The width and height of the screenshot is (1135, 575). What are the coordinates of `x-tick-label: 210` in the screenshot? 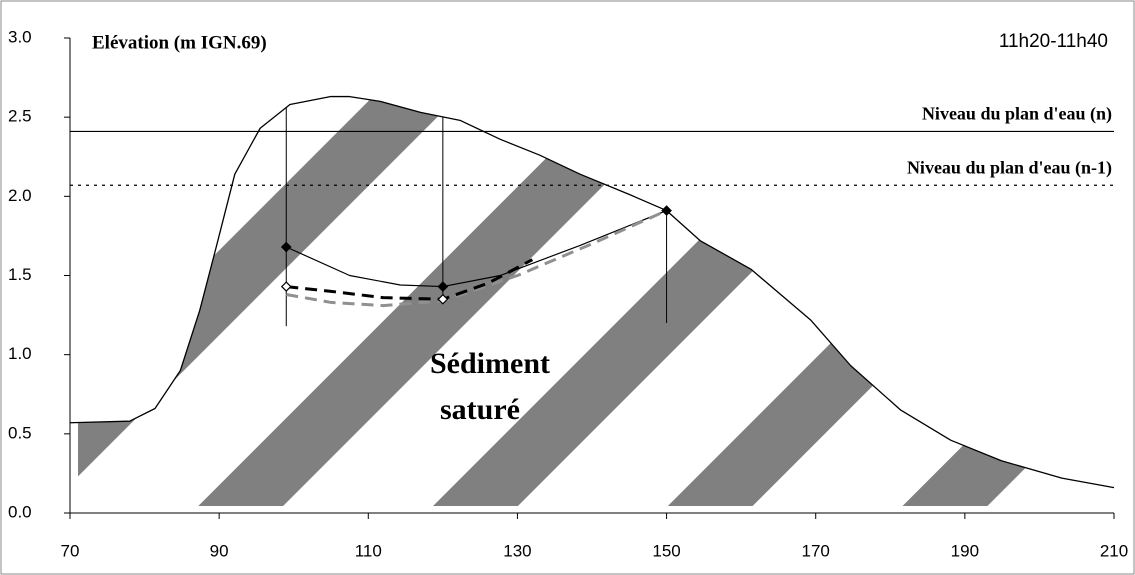 It's located at (1114, 550).